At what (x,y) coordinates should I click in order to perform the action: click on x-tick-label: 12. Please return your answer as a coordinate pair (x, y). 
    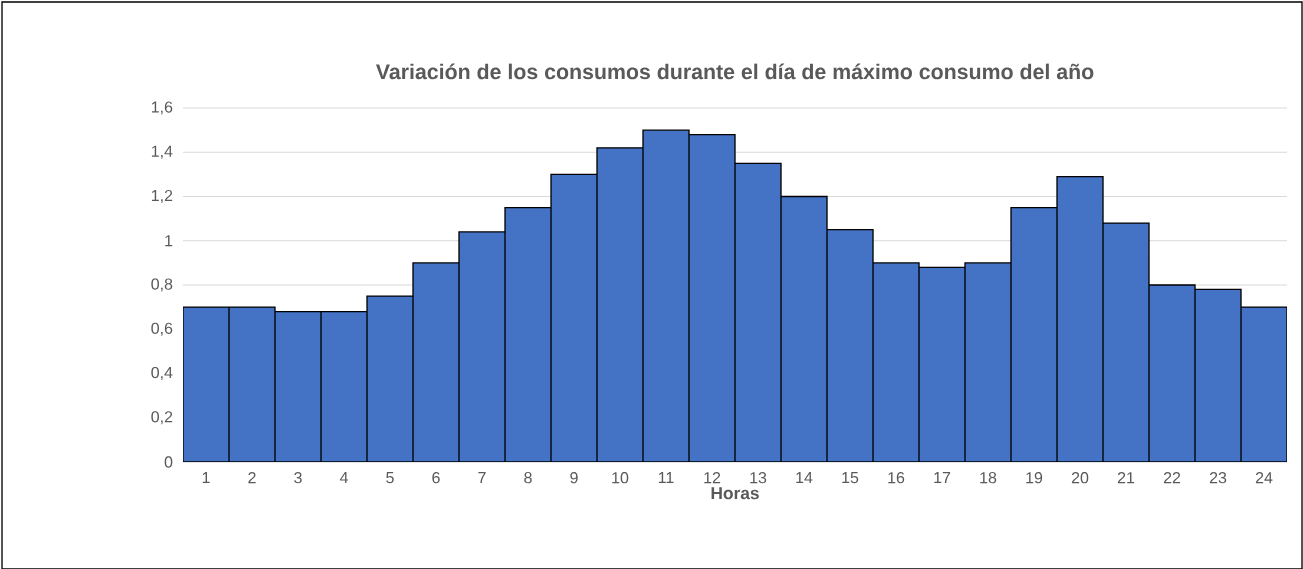
    Looking at the image, I should click on (712, 478).